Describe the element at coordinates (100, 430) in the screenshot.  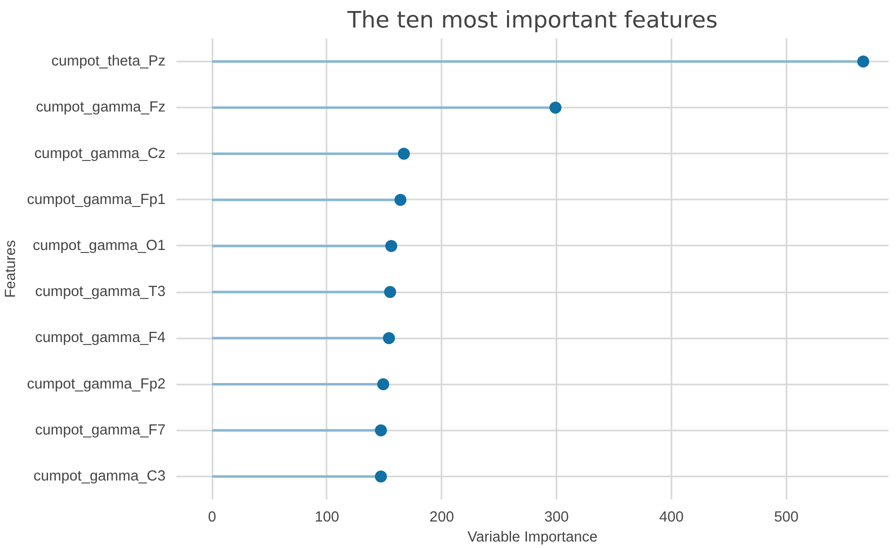
I see `y-tick-label: cumpot_gamma_F7` at that location.